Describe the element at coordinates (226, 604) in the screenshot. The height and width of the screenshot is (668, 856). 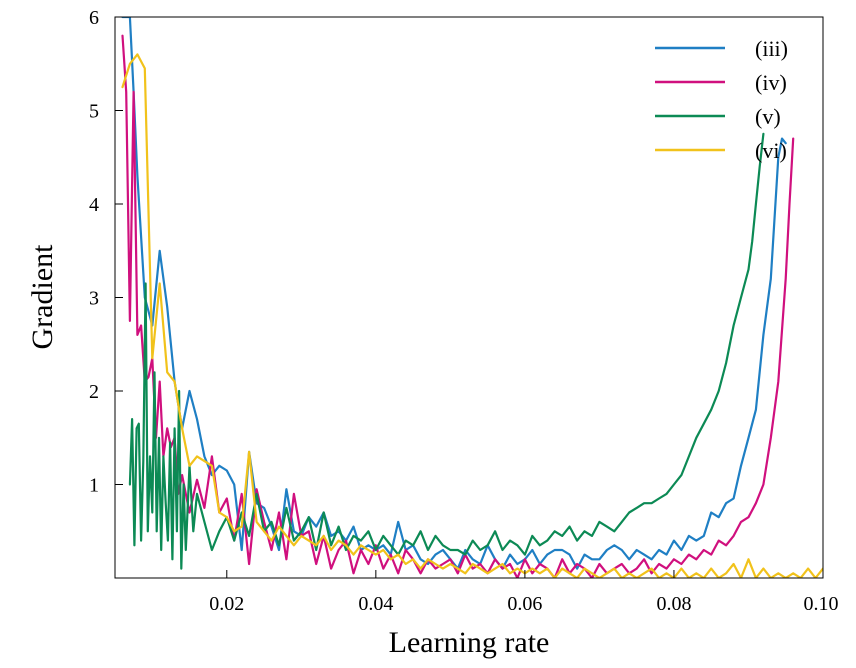
I see `x-tick-label: 0.02` at that location.